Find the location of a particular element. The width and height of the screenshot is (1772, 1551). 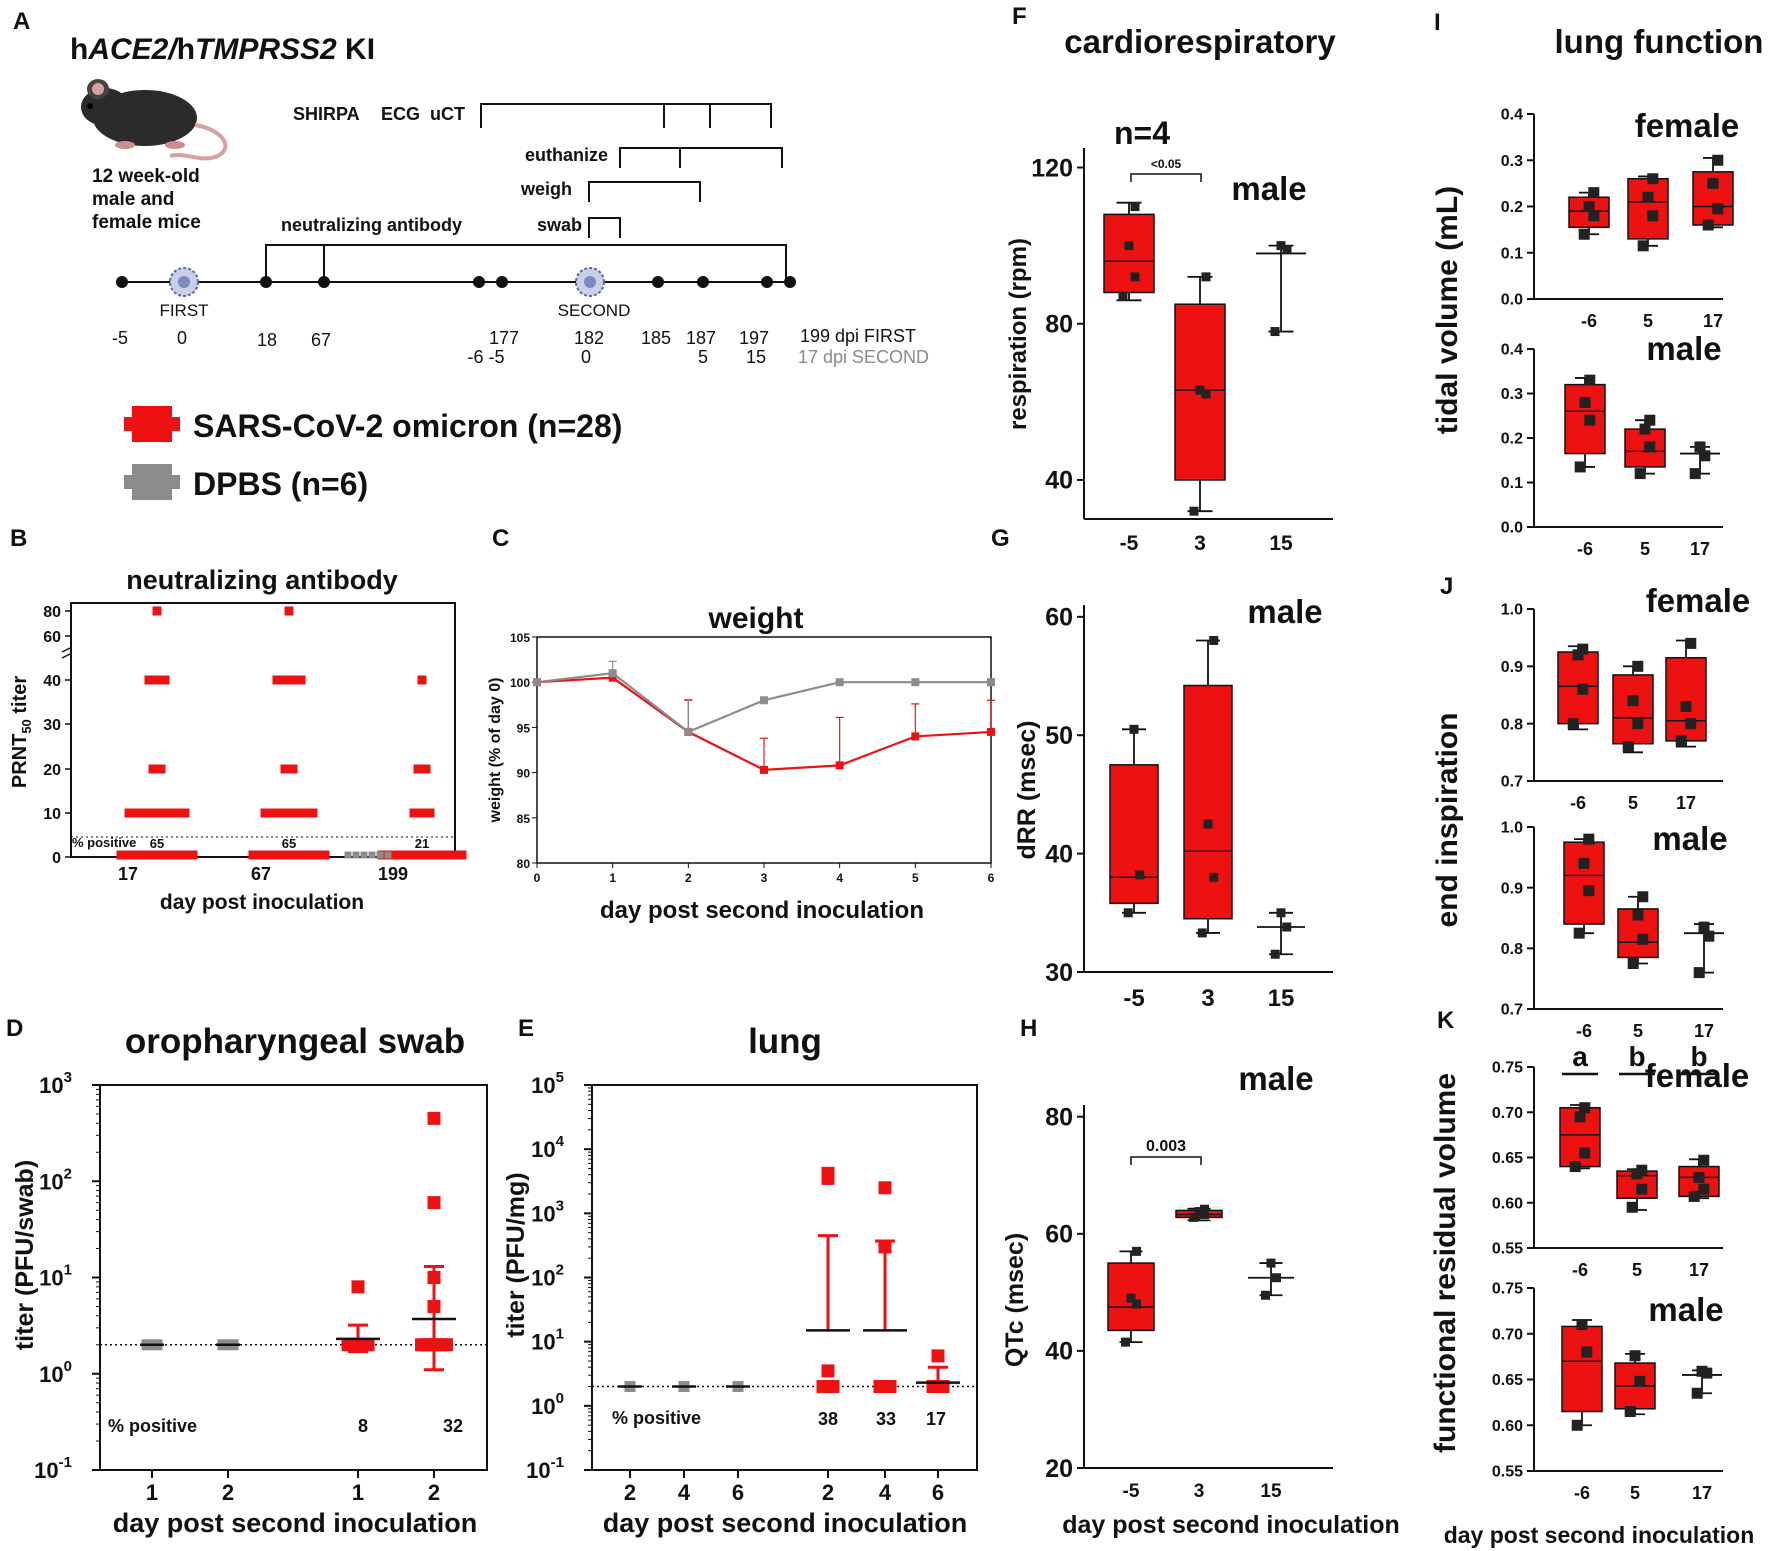

chart-k-subplot-male: 0.55 0.60 0.65 0.70 0.75 -6 5 17 male is located at coordinates (1608, 1392).